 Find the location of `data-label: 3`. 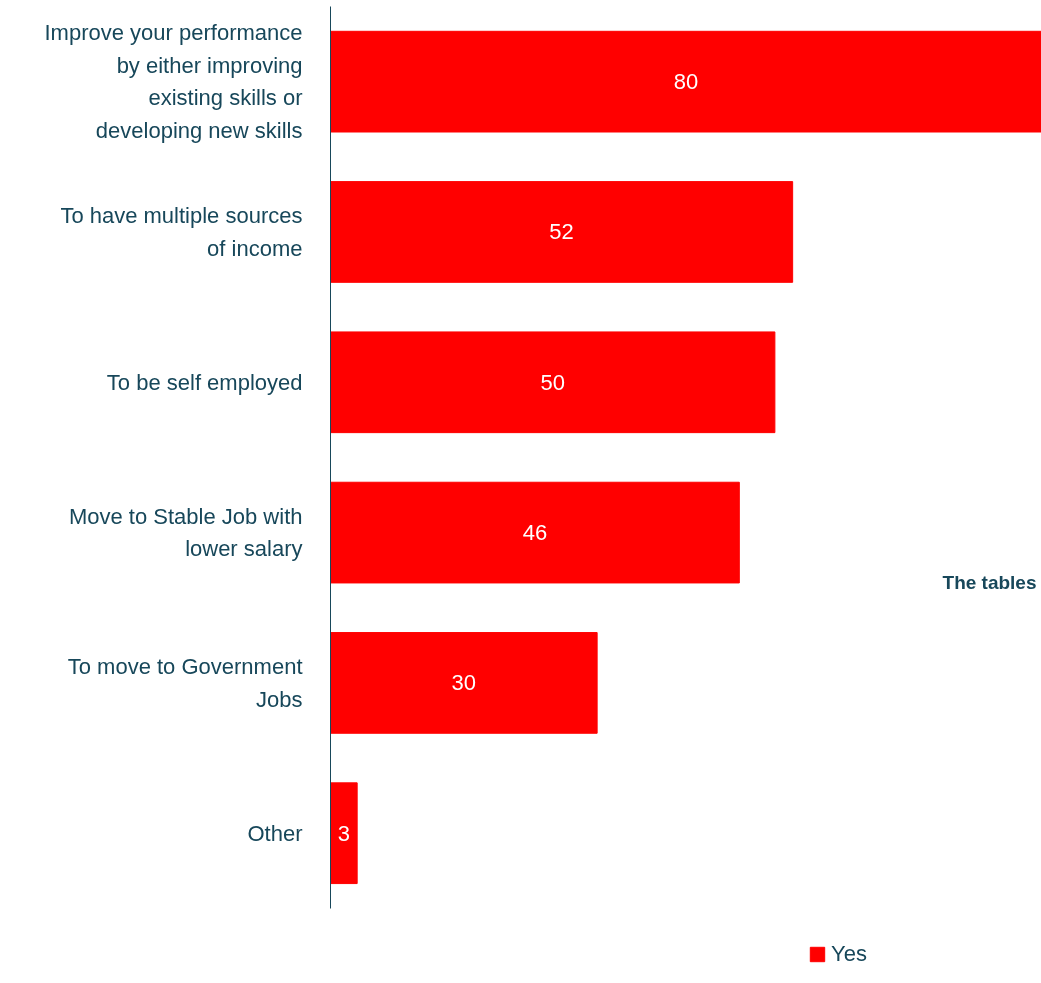

data-label: 3 is located at coordinates (343, 833).